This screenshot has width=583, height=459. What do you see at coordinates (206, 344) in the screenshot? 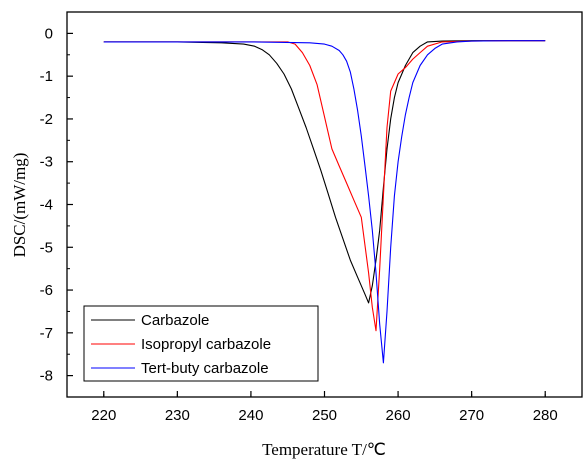
I see `legend-label-isopropyl-carbazole: Isopropyl carbazole` at bounding box center [206, 344].